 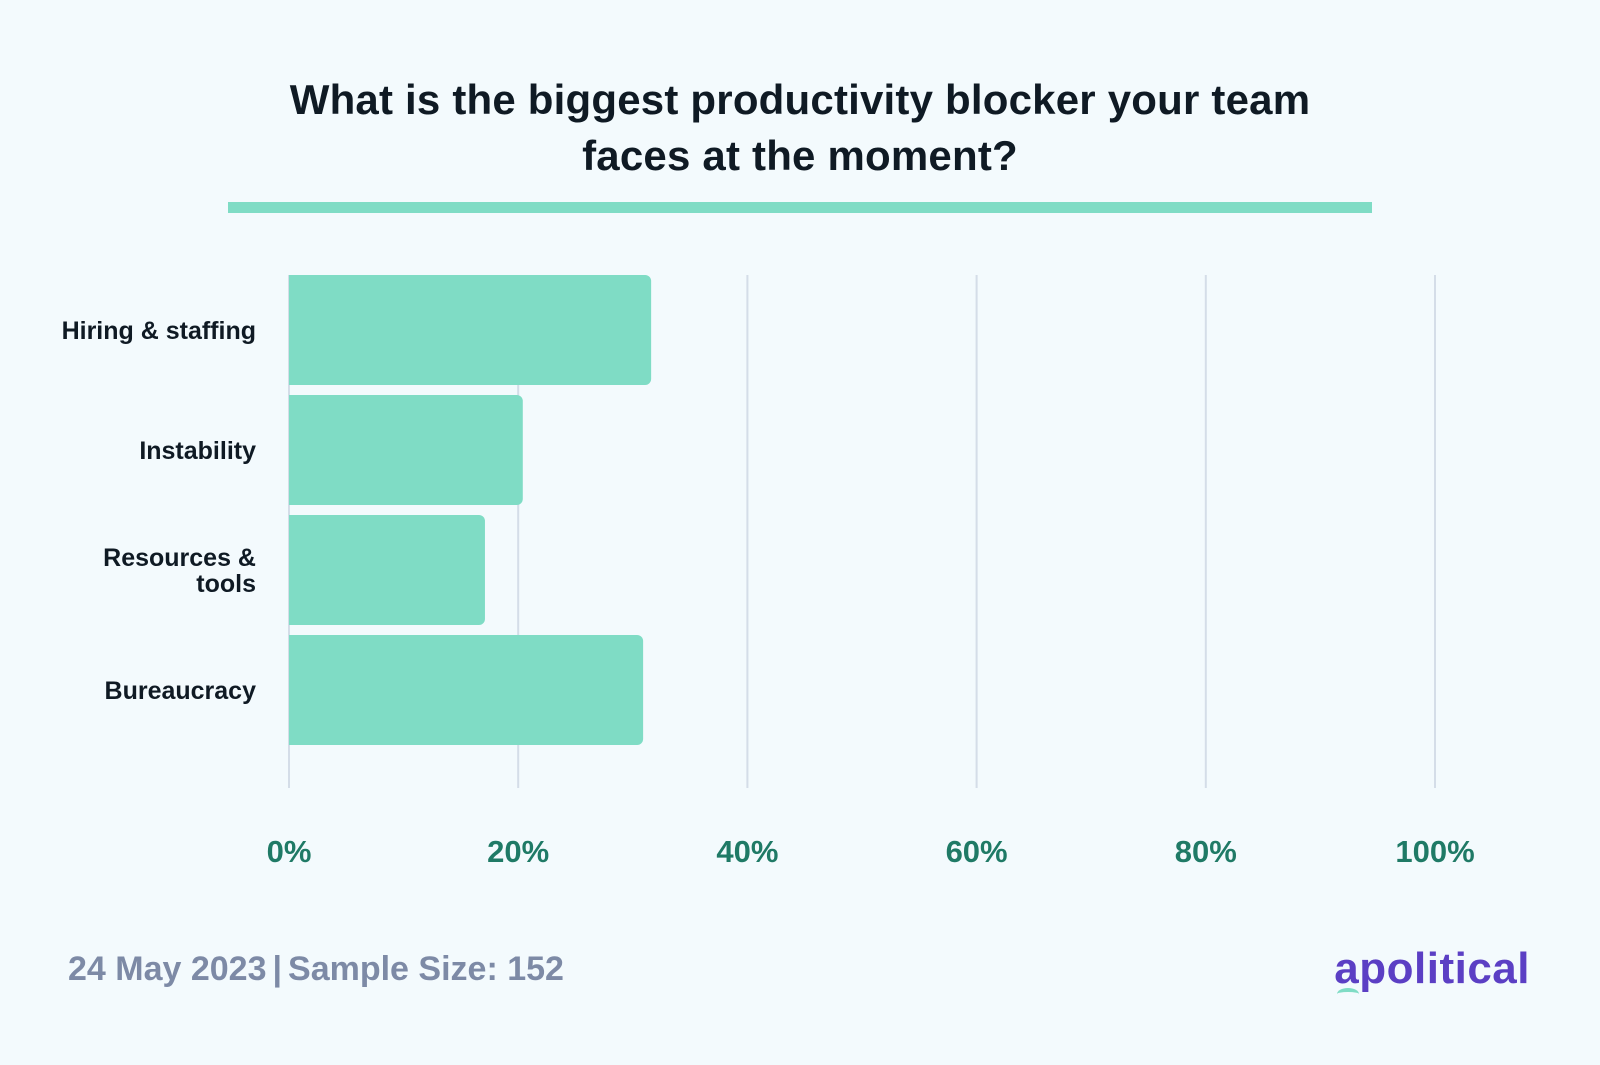 I want to click on logo-swoosh-icon, so click(x=1348, y=994).